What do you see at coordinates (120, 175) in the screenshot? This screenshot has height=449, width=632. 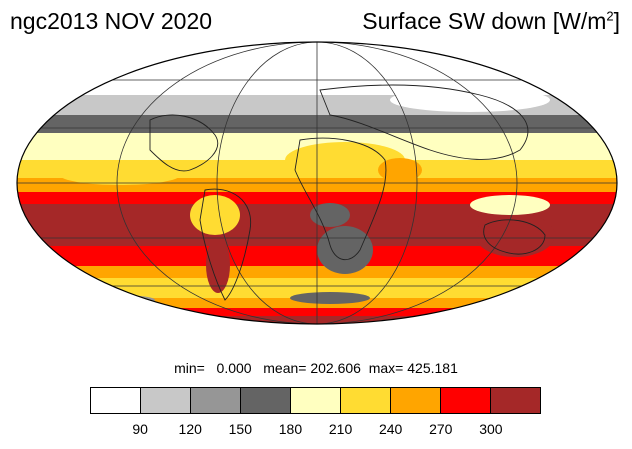 I see `patch-north-pacific` at bounding box center [120, 175].